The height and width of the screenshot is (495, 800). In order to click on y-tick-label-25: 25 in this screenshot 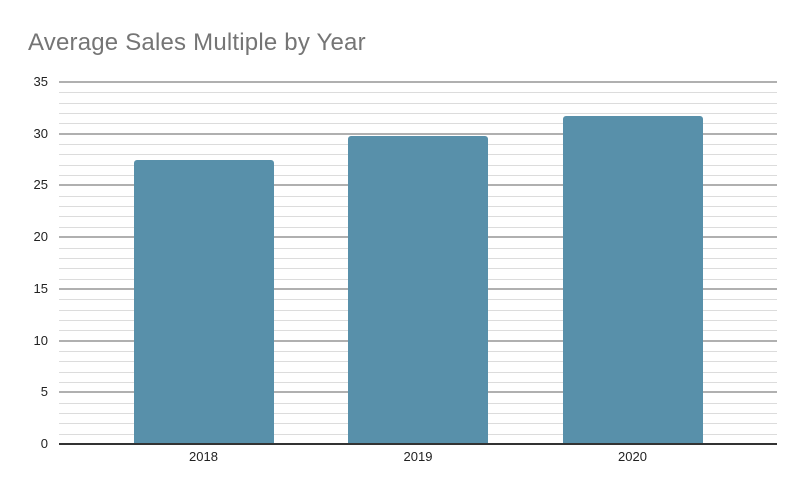, I will do `click(40, 185)`.